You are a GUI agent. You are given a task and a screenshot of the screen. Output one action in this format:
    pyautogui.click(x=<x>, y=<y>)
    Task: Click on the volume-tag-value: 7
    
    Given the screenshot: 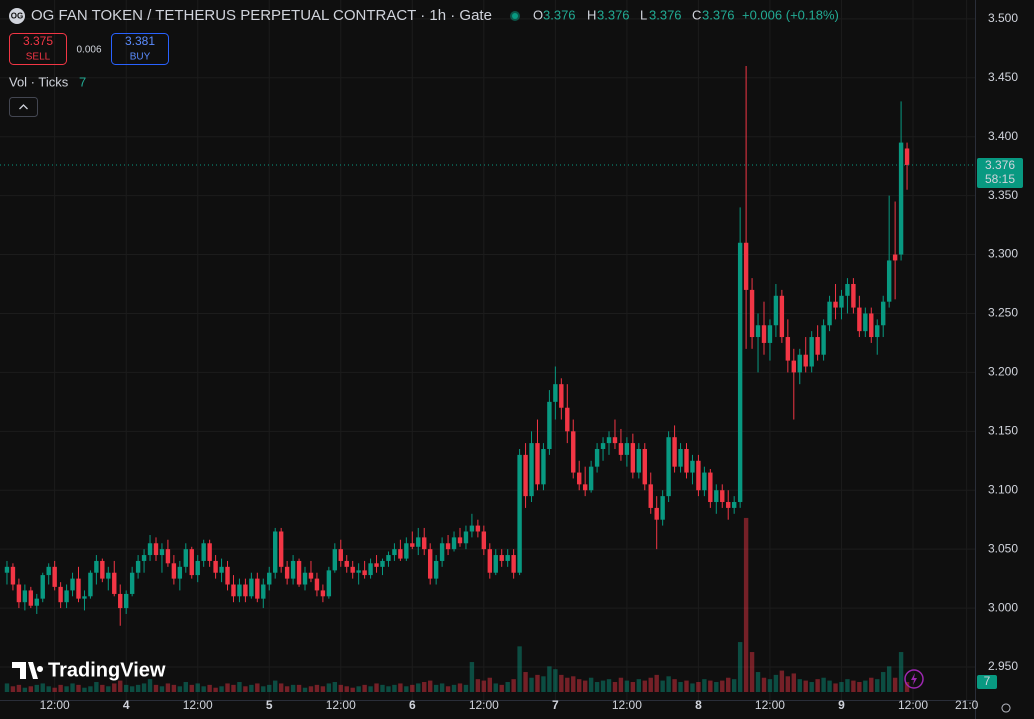 What is the action you would take?
    pyautogui.click(x=987, y=681)
    